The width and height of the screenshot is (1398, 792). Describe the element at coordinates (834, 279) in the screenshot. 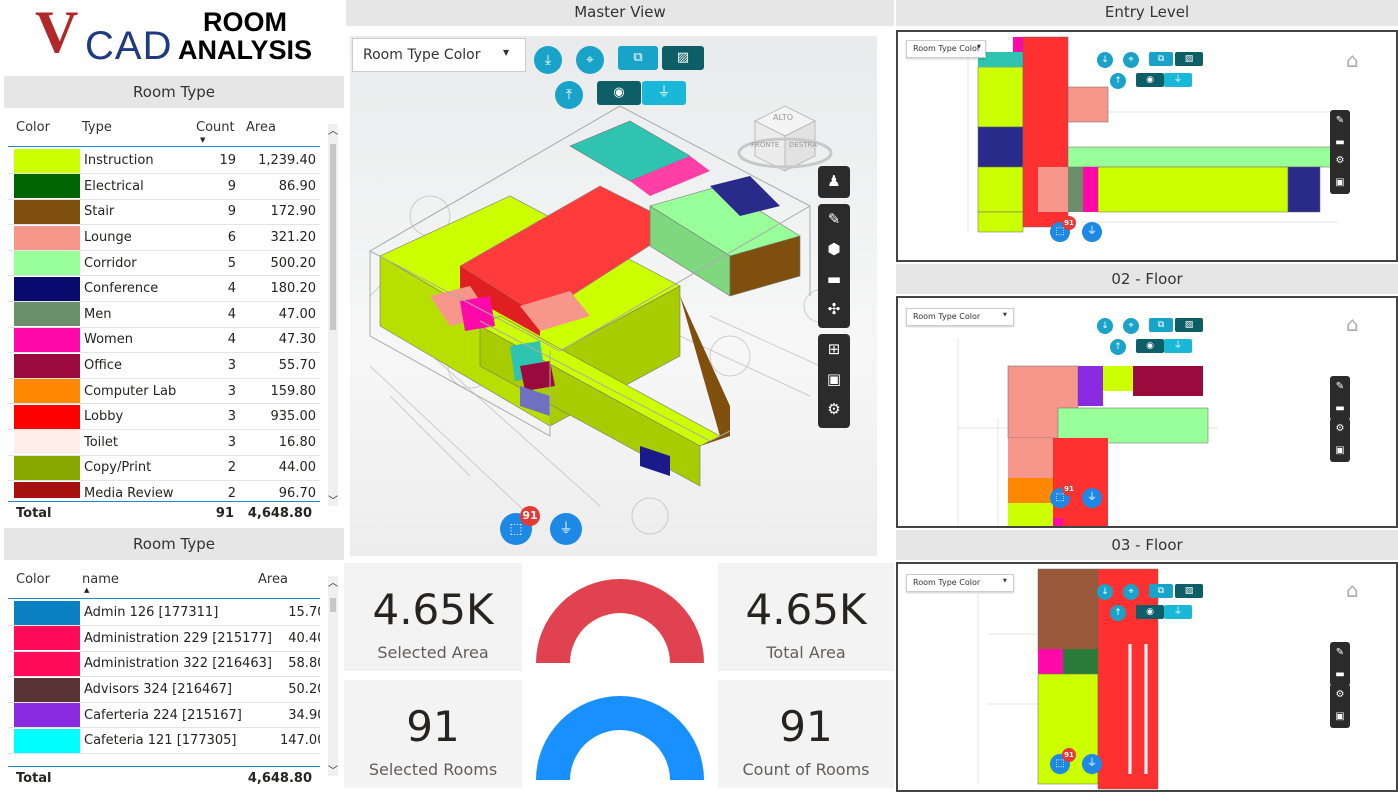

I see `folder-button: ▬` at that location.